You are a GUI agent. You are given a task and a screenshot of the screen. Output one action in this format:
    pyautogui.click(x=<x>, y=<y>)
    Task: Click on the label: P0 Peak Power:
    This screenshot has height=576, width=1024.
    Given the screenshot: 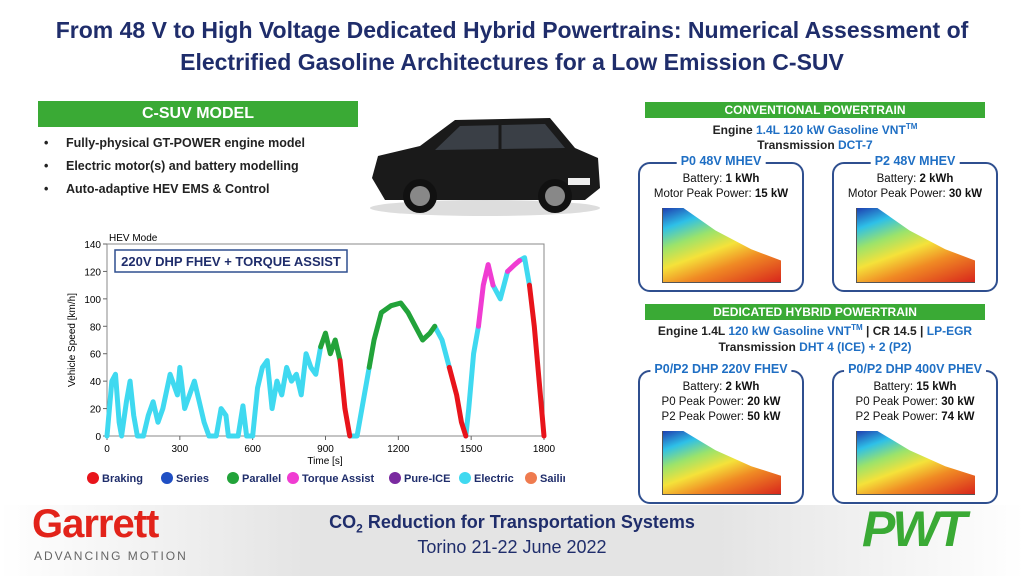 What is the action you would take?
    pyautogui.click(x=896, y=402)
    